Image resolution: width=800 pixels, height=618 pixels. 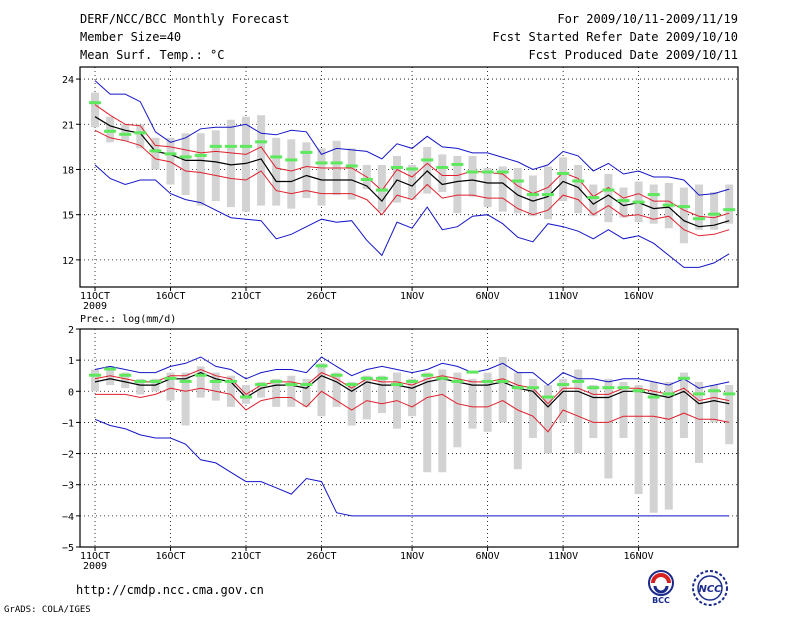 I want to click on prec-y-tick-label: −3, so click(x=68, y=486).